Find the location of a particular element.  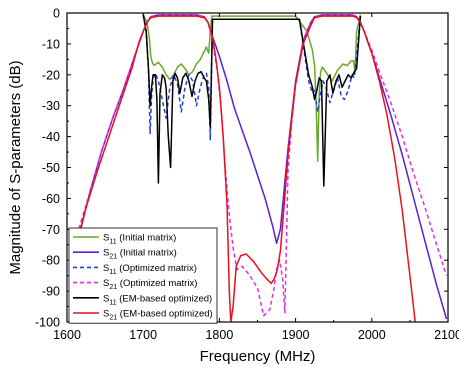

y-tick-label: -50 is located at coordinates (51, 168).